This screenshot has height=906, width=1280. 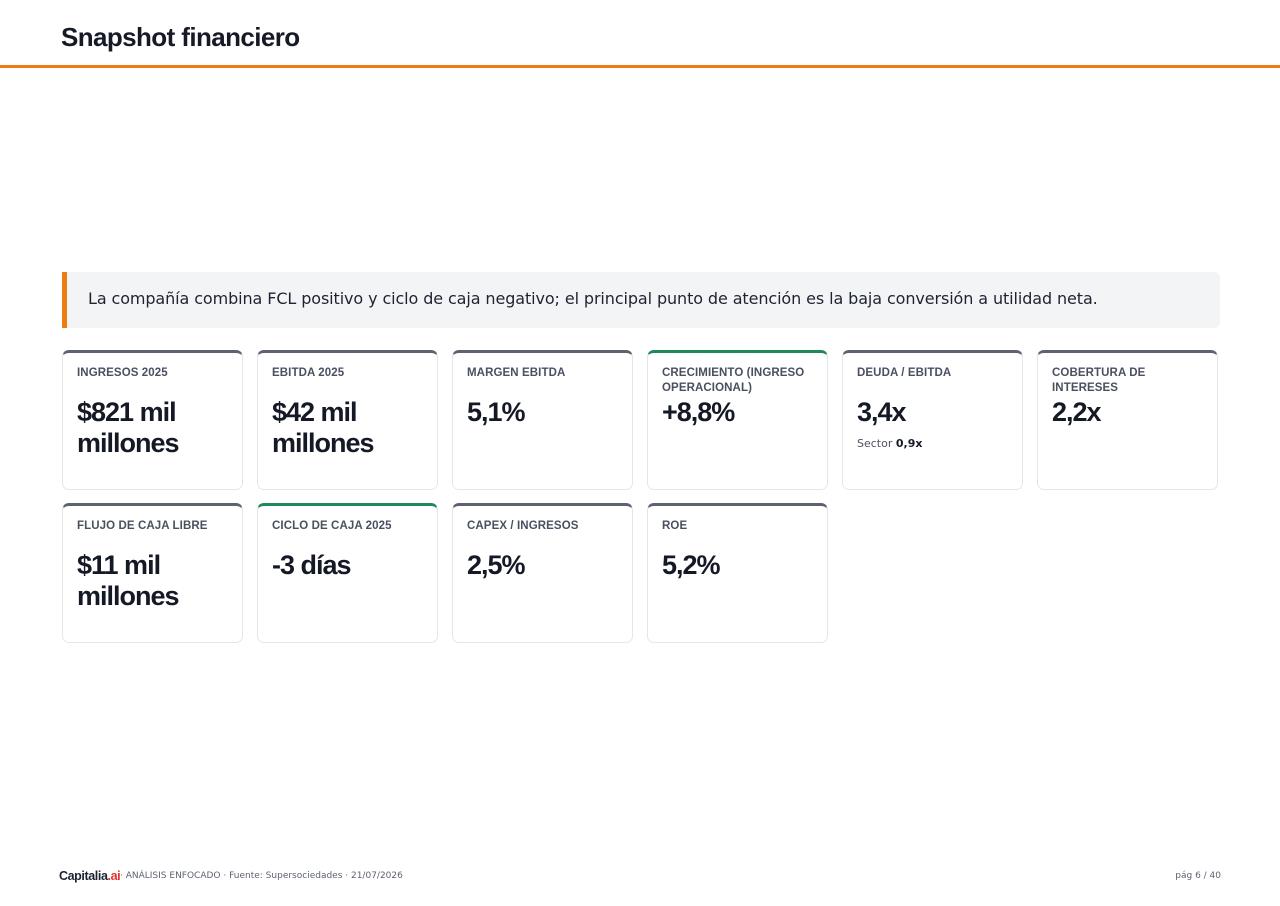 I want to click on page-number: pág 6 / 40, so click(x=1198, y=876).